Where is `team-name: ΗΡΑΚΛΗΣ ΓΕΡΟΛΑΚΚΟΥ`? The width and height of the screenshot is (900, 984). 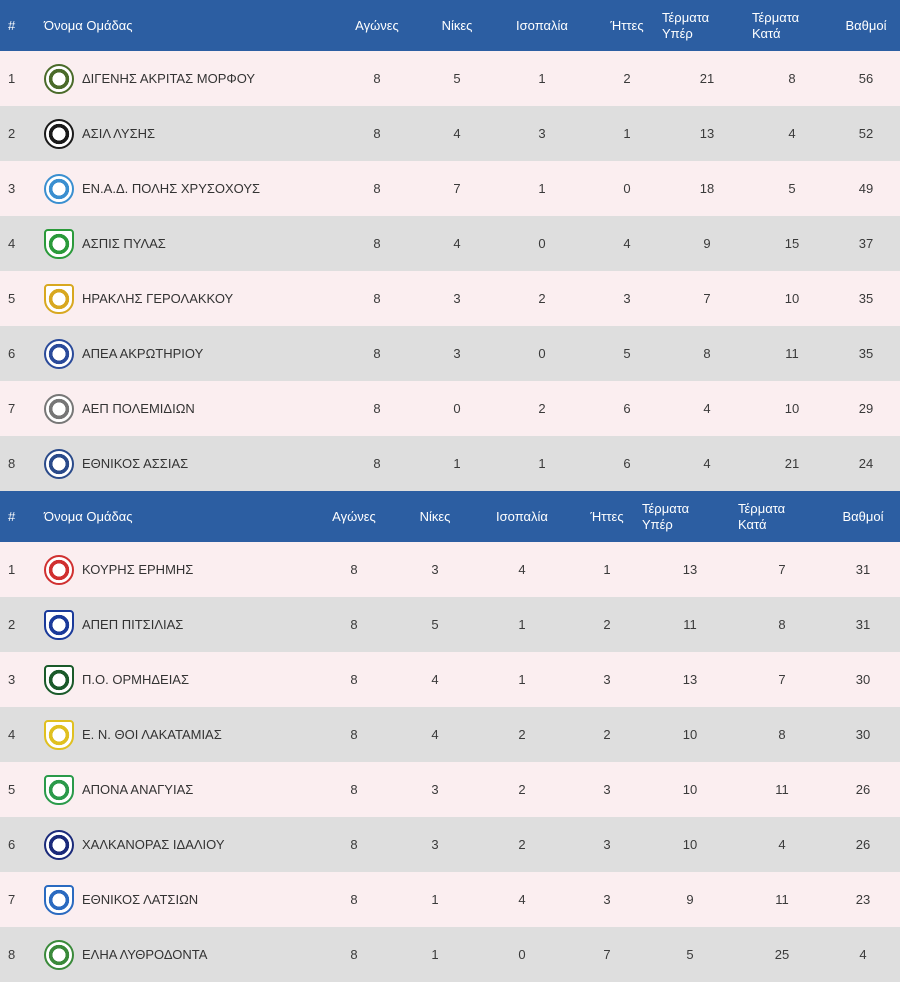 team-name: ΗΡΑΚΛΗΣ ΓΕΡΟΛΑΚΚΟΥ is located at coordinates (158, 298).